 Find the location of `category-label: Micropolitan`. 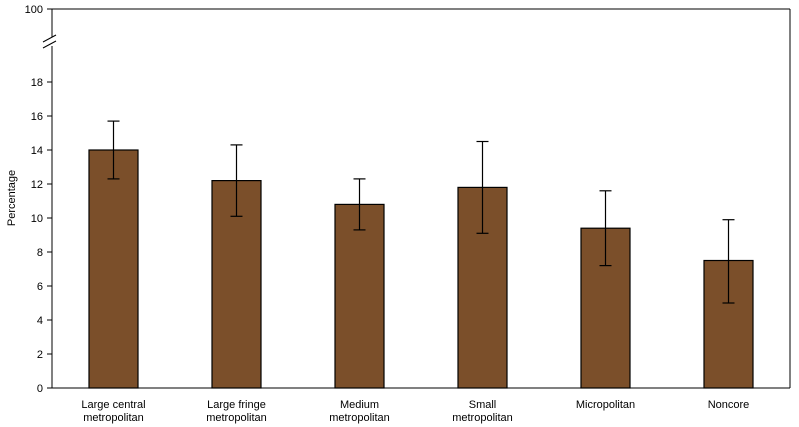

category-label: Micropolitan is located at coordinates (605, 405).